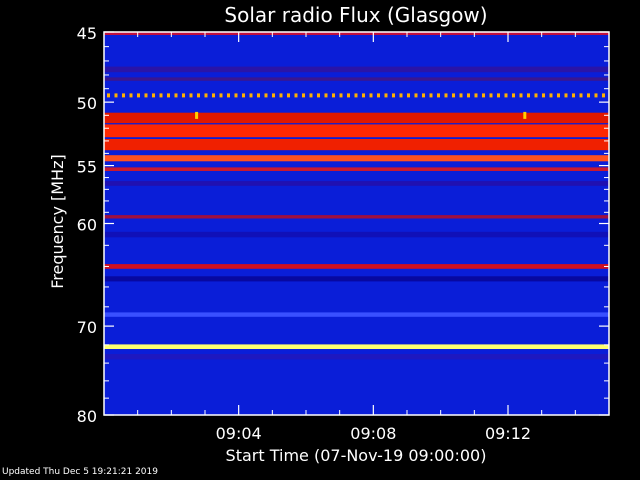 This screenshot has width=640, height=480. I want to click on x-tick-label: 09:08, so click(373, 433).